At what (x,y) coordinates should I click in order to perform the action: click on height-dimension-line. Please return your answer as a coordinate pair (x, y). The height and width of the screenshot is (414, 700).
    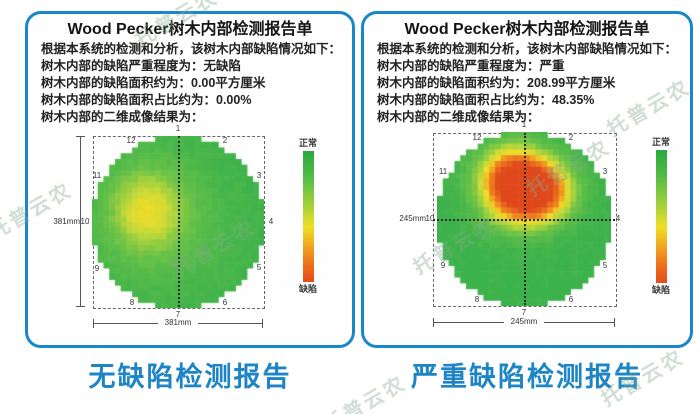
    Looking at the image, I should click on (80, 221).